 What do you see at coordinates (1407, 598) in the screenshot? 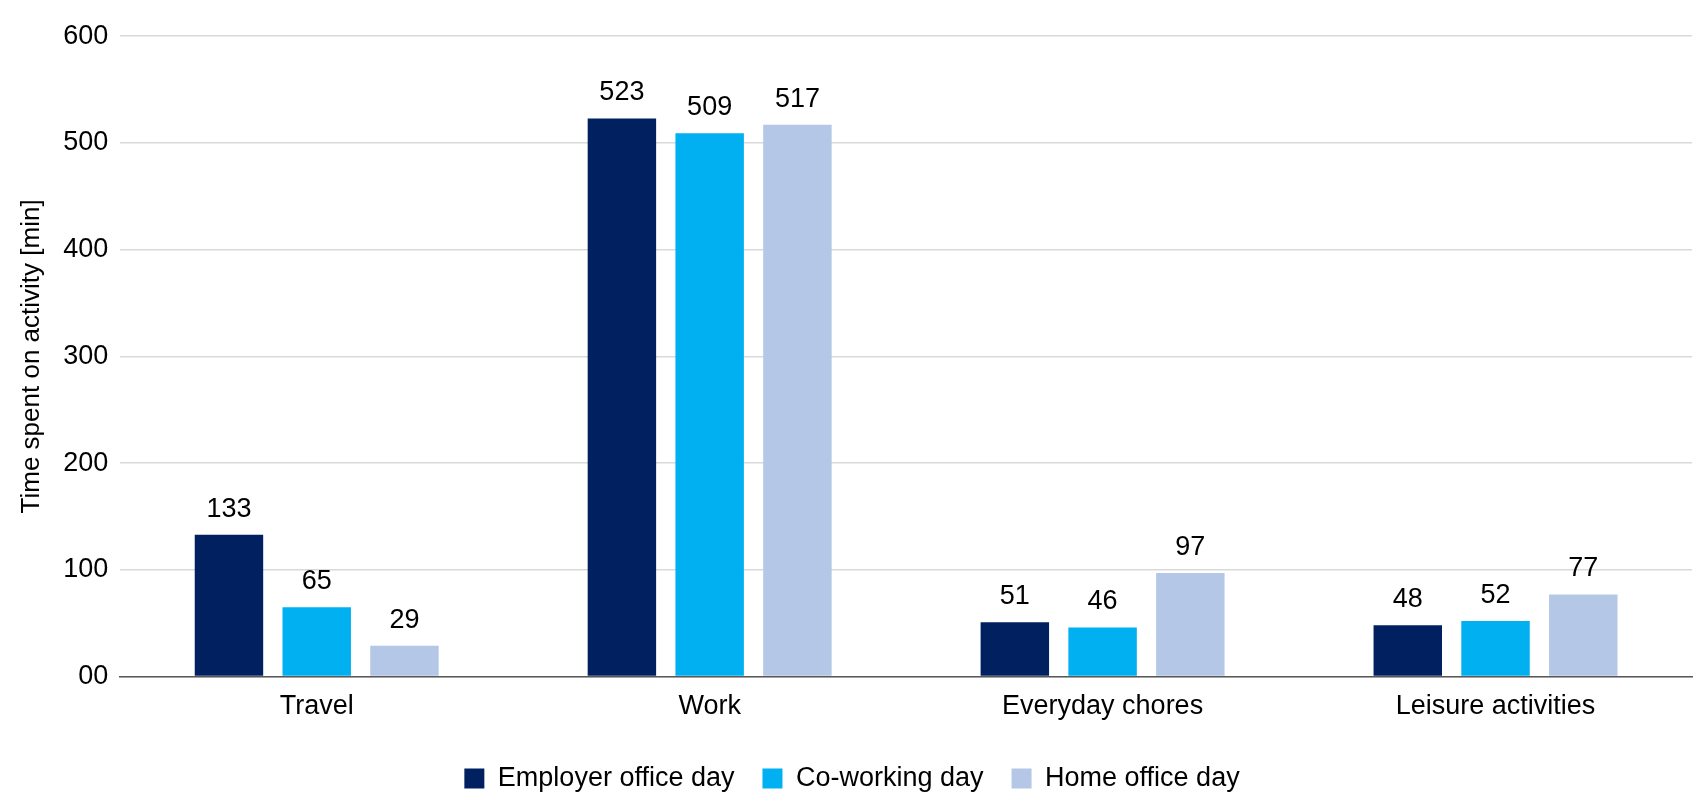
I see `data-label: 48` at bounding box center [1407, 598].